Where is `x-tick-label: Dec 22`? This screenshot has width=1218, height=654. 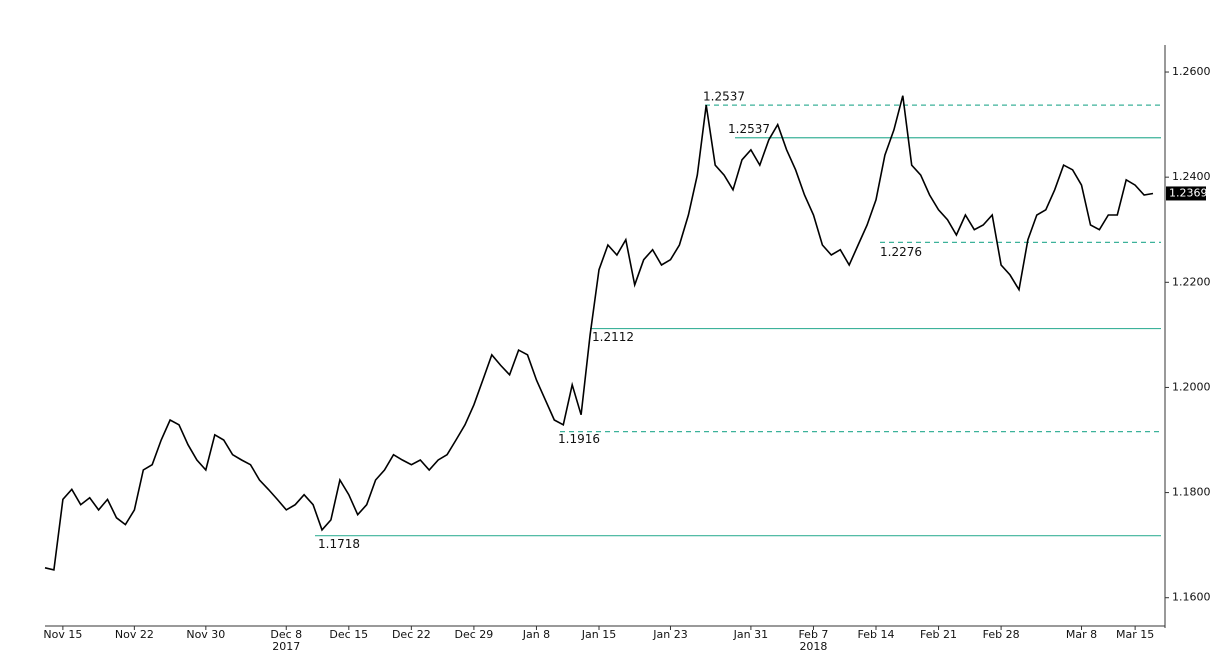 x-tick-label: Dec 22 is located at coordinates (411, 634).